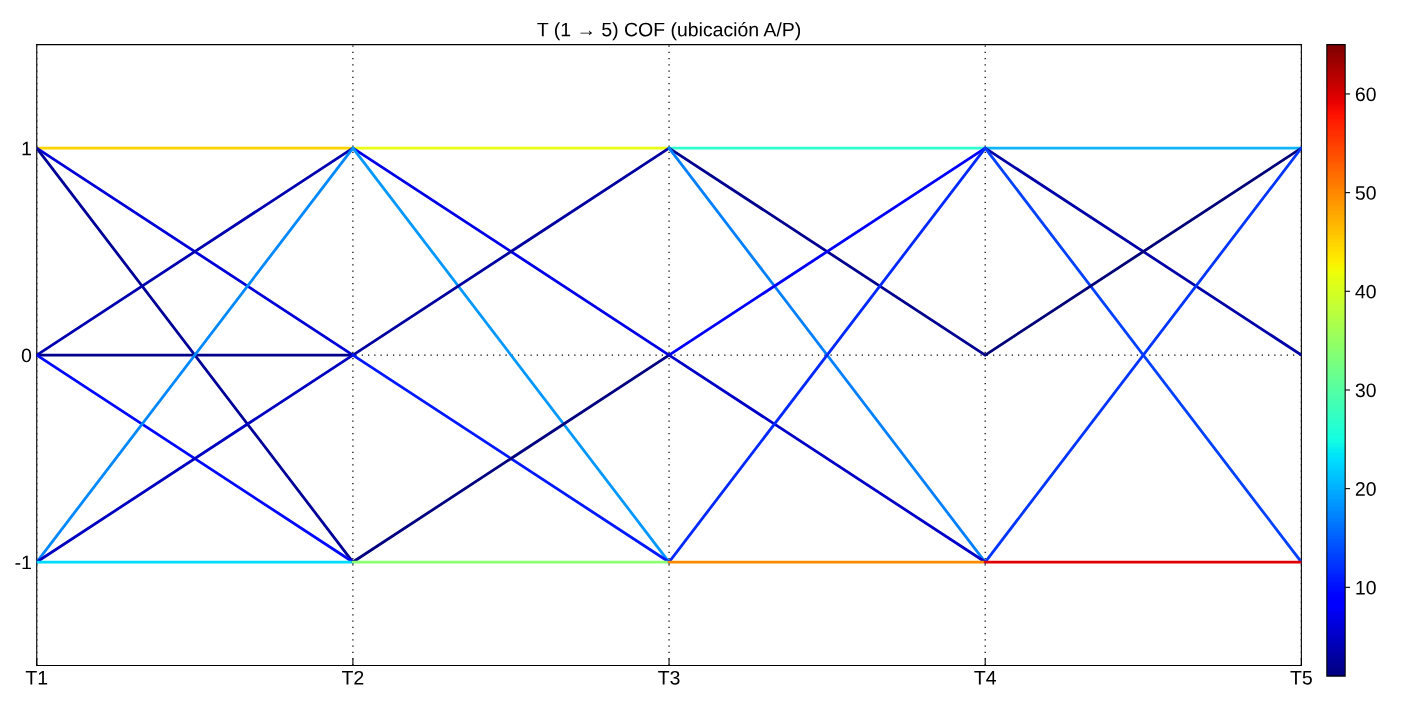 The width and height of the screenshot is (1413, 708). Describe the element at coordinates (1365, 489) in the screenshot. I see `color-bar-label: 20` at that location.